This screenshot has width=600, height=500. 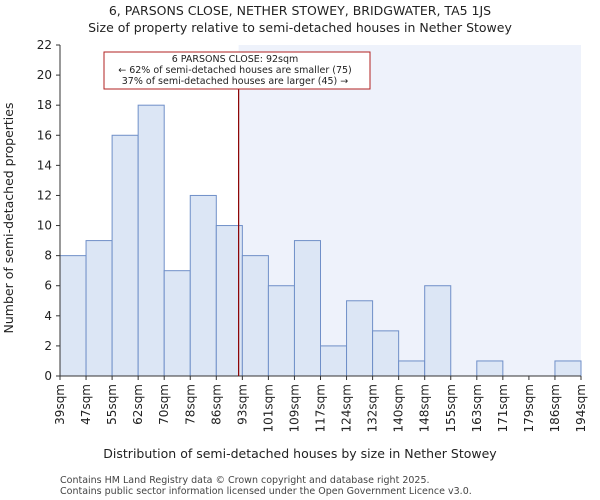 I want to click on x-tick-label: 124sqm, so click(x=347, y=408).